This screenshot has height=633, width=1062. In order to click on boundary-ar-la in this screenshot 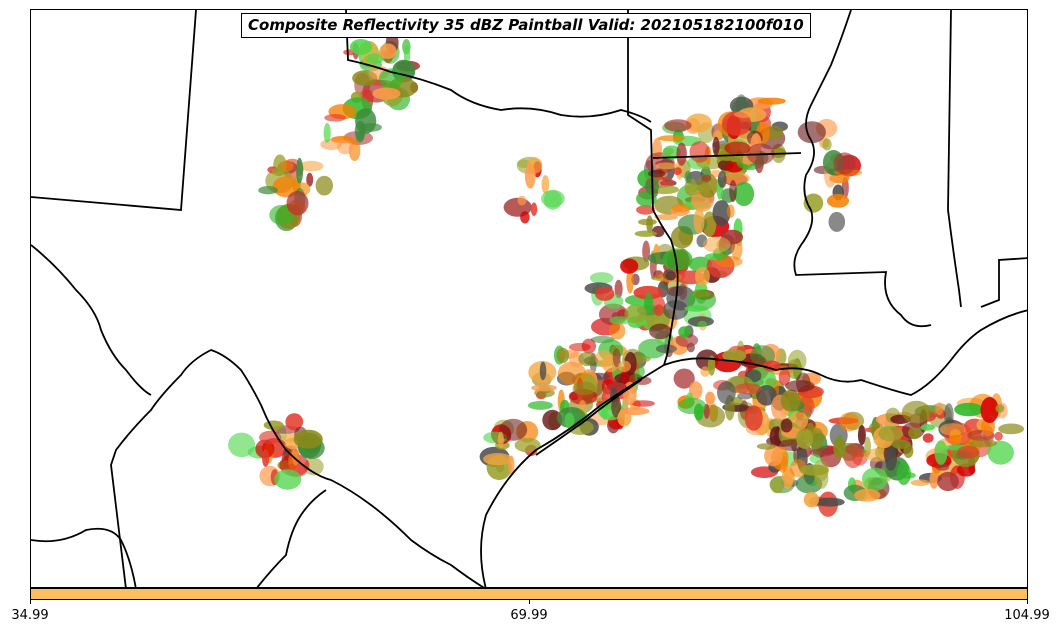, I will do `click(727, 155)`.